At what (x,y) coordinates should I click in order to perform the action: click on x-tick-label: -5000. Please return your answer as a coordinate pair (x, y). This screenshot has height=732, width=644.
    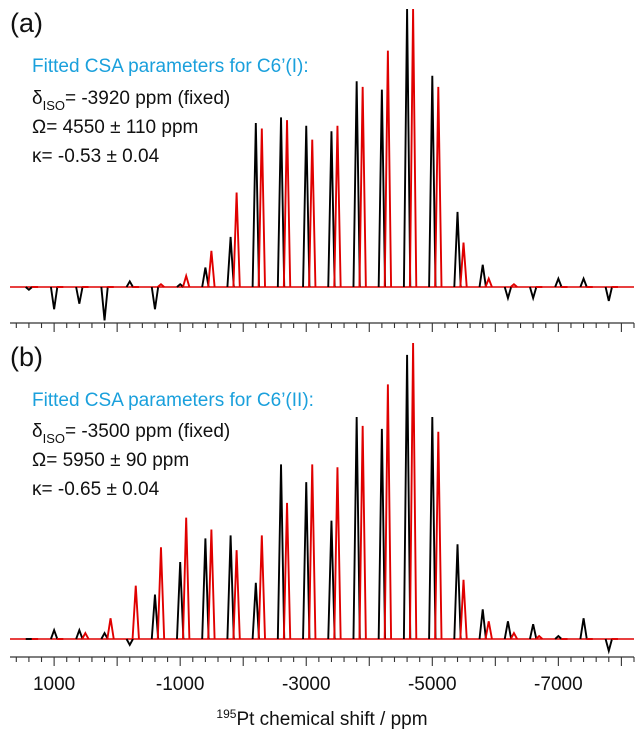
    Looking at the image, I should click on (432, 684).